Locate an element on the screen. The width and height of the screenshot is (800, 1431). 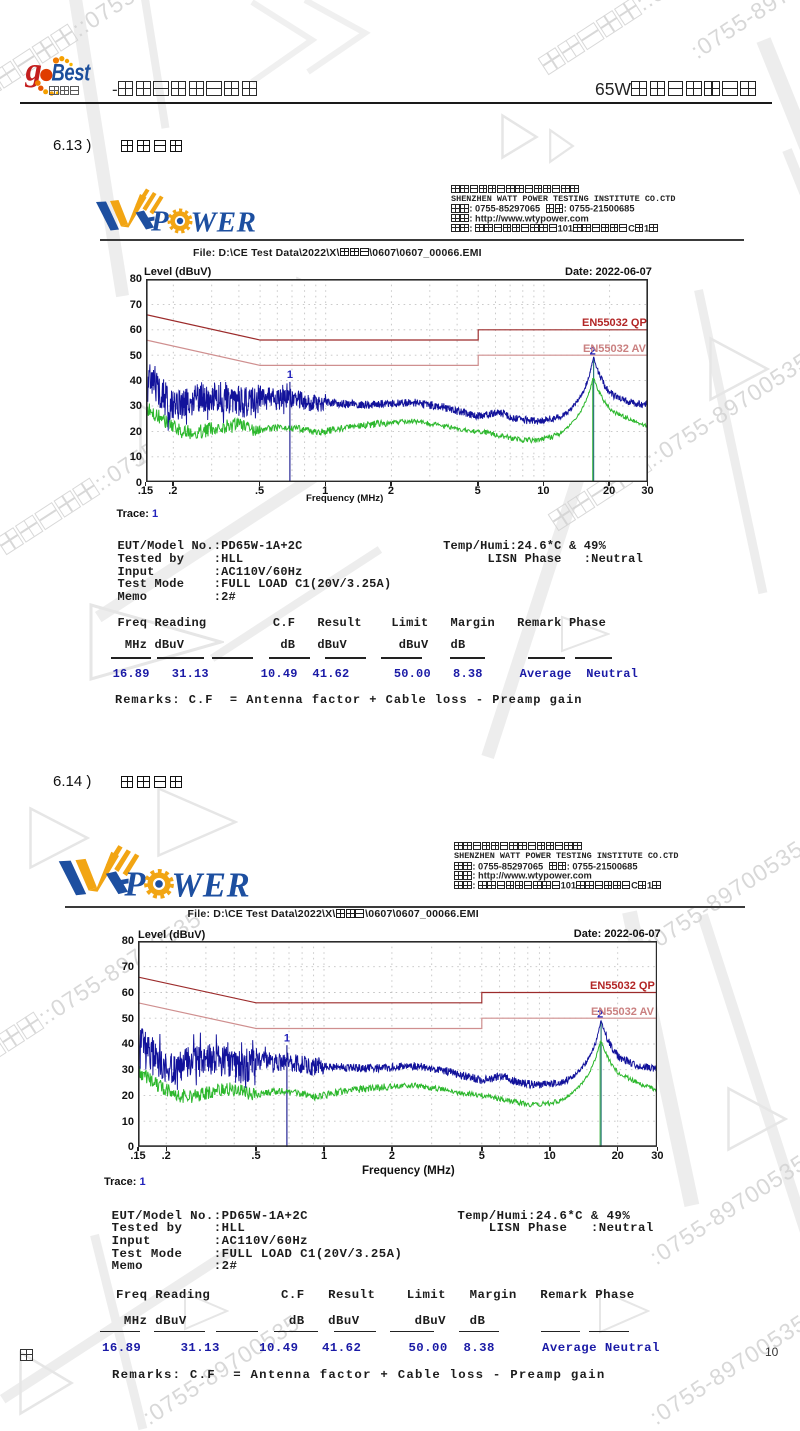
svg-text: Best is located at coordinates (72, 74).